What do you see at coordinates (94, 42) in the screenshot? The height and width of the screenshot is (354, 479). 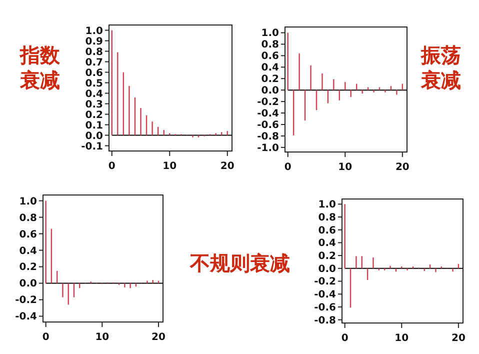 I see `y-tick-label: 0.9` at bounding box center [94, 42].